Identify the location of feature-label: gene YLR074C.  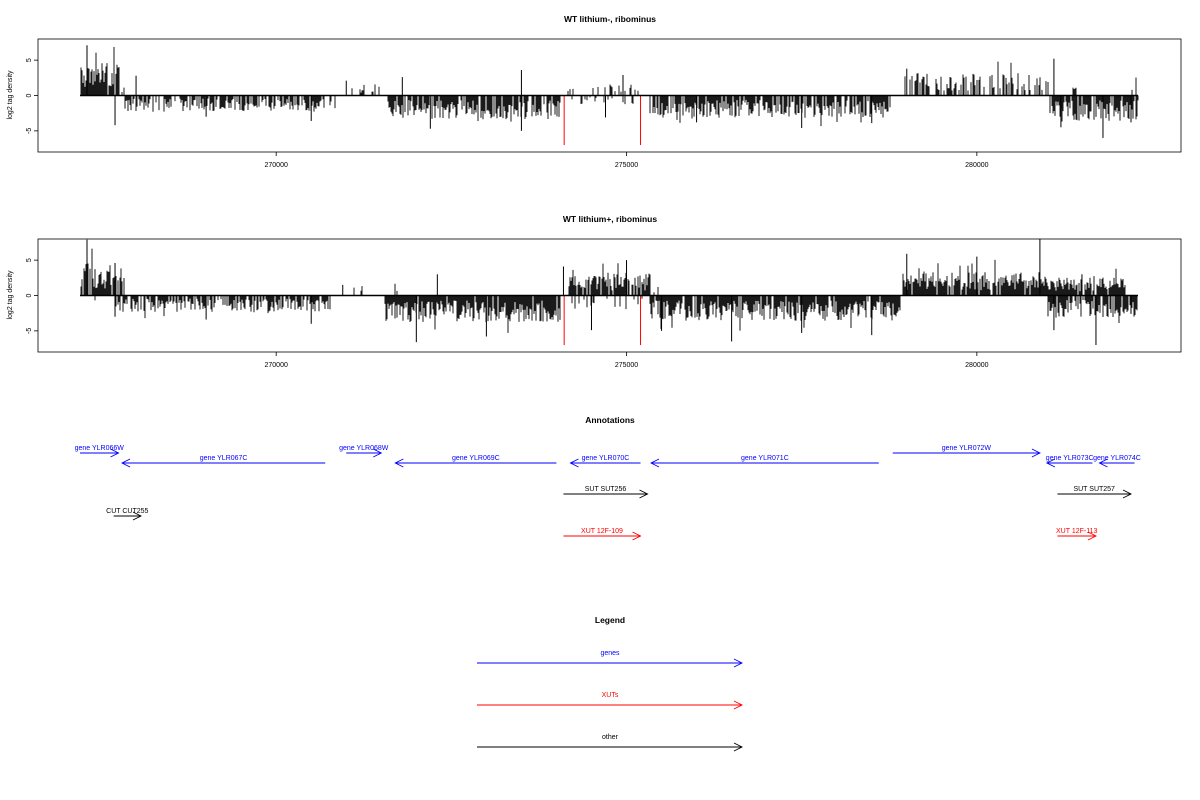
(1117, 458).